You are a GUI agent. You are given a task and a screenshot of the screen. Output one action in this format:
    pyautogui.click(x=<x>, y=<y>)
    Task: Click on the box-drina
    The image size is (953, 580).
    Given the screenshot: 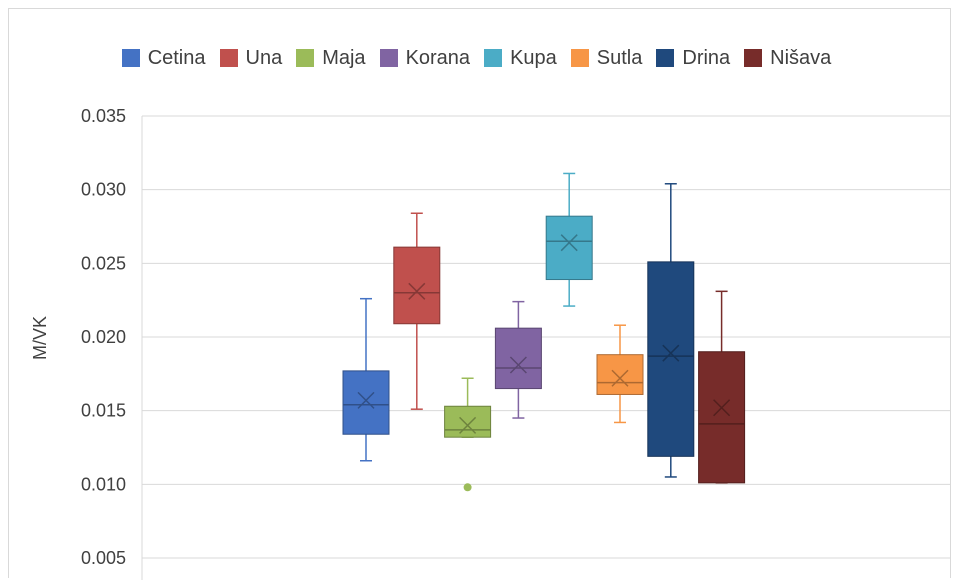 What is the action you would take?
    pyautogui.click(x=671, y=330)
    